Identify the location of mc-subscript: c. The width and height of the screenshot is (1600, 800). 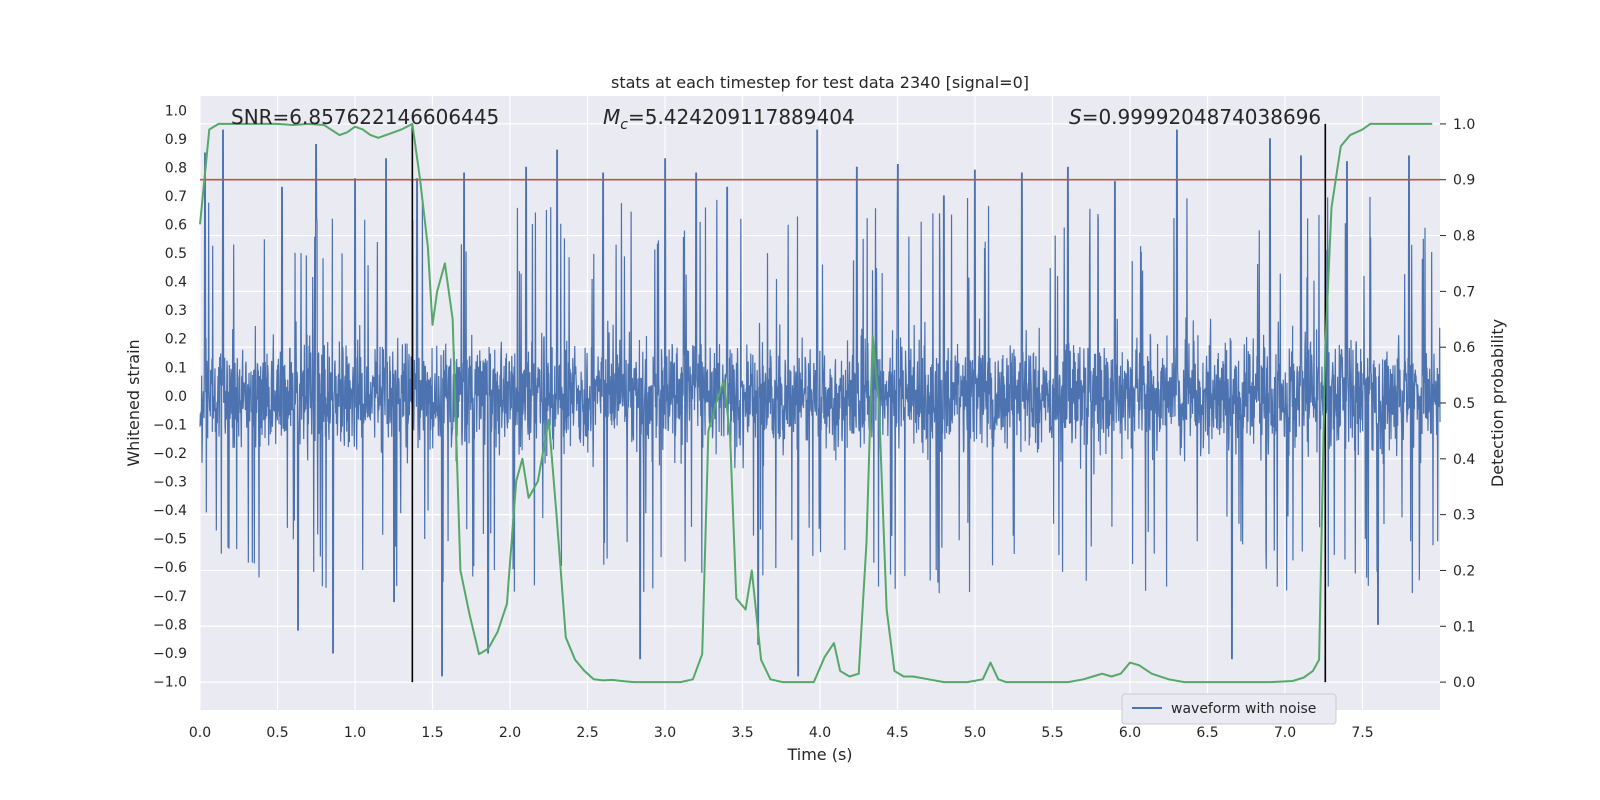
(624, 125).